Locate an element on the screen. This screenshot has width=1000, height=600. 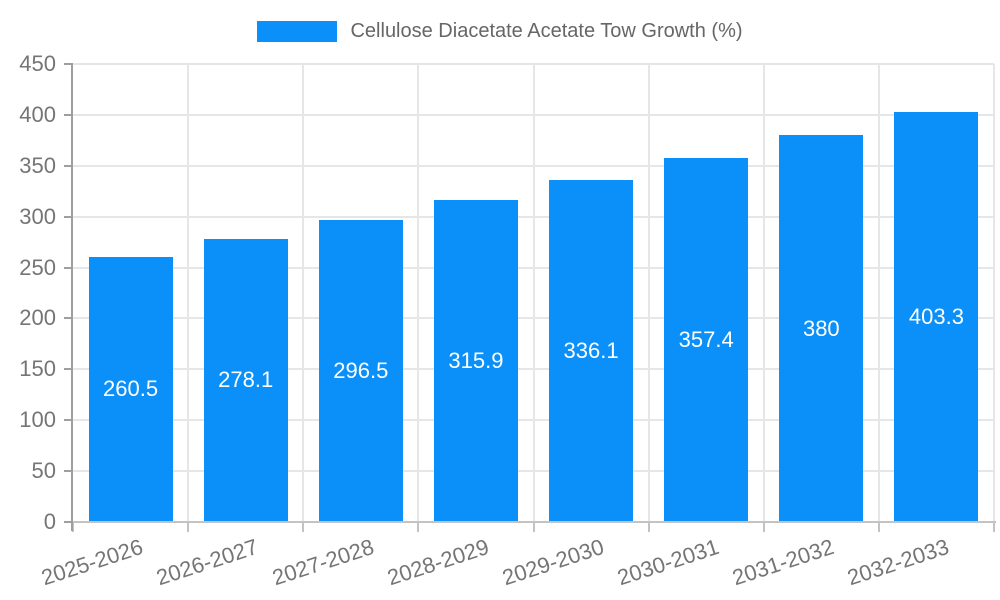
bar-value-label: 260.5 is located at coordinates (131, 389).